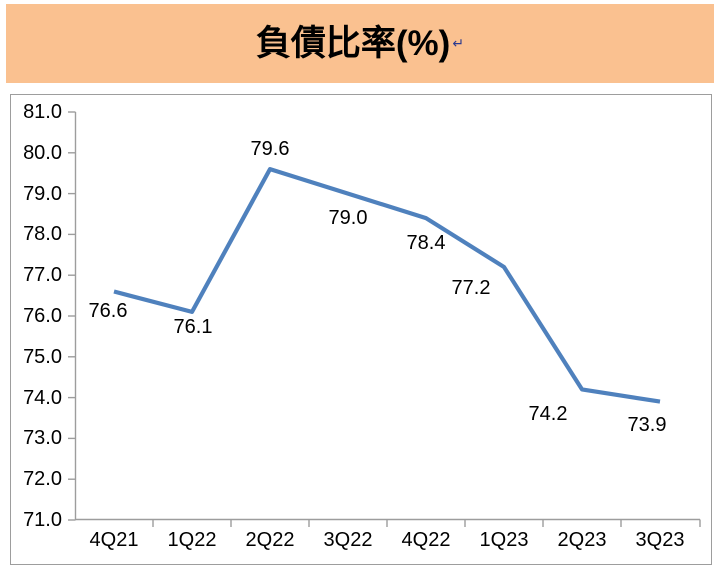  I want to click on y-tick-label: 78.0, so click(42, 234).